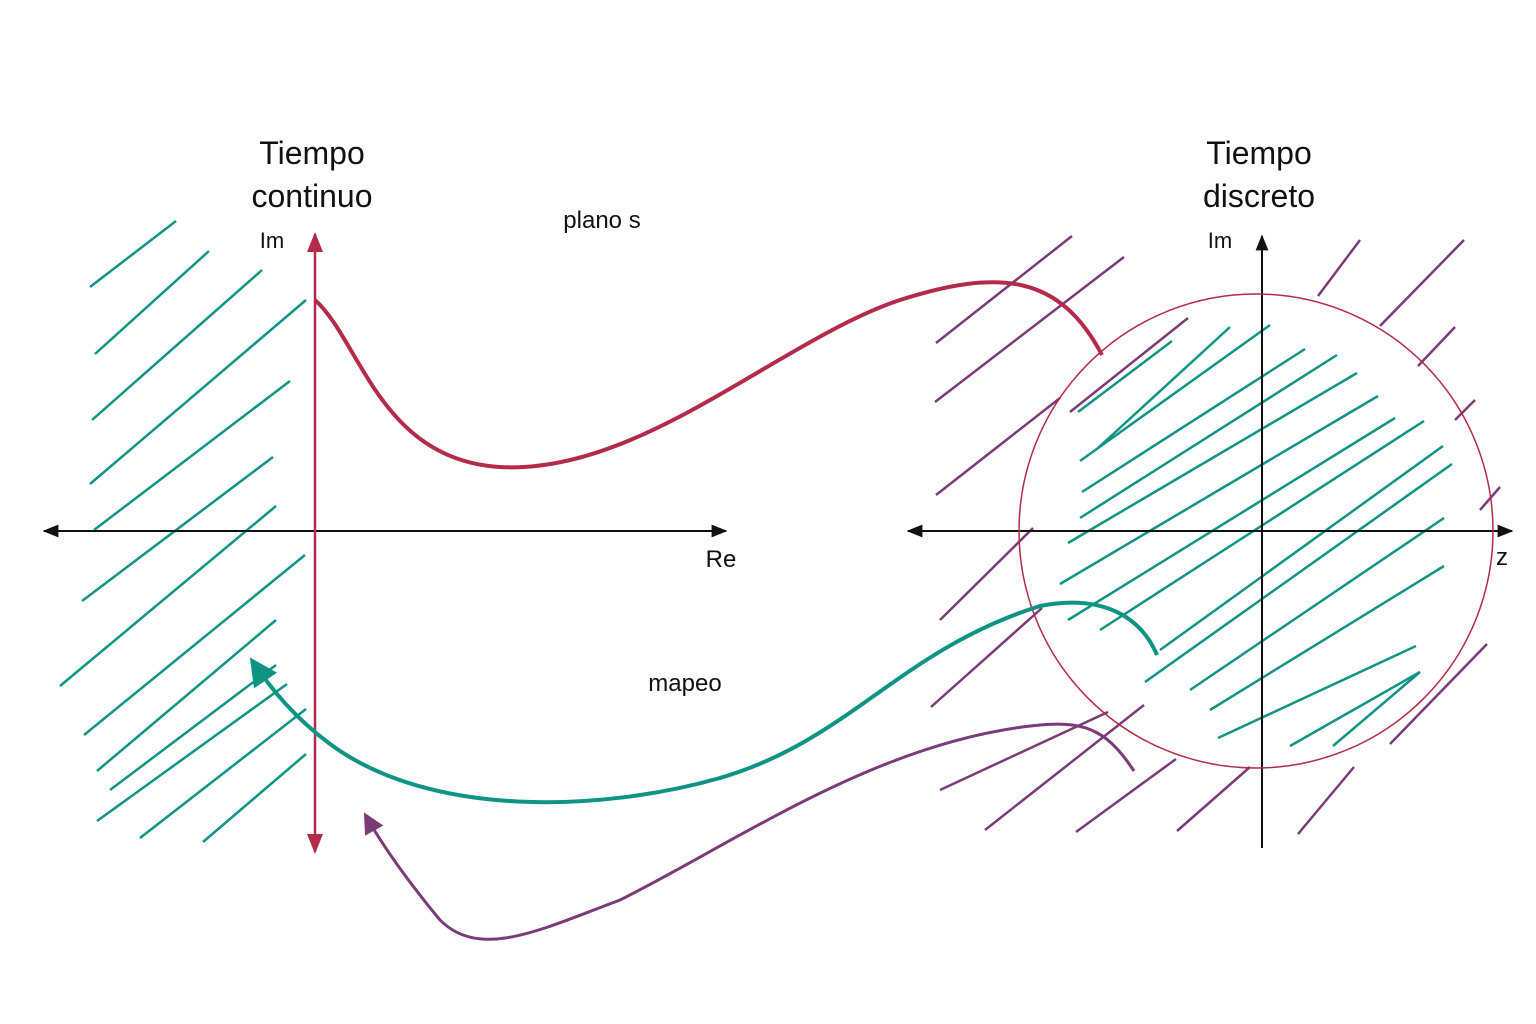  Describe the element at coordinates (684, 683) in the screenshot. I see `mapping-label: mapeo` at that location.